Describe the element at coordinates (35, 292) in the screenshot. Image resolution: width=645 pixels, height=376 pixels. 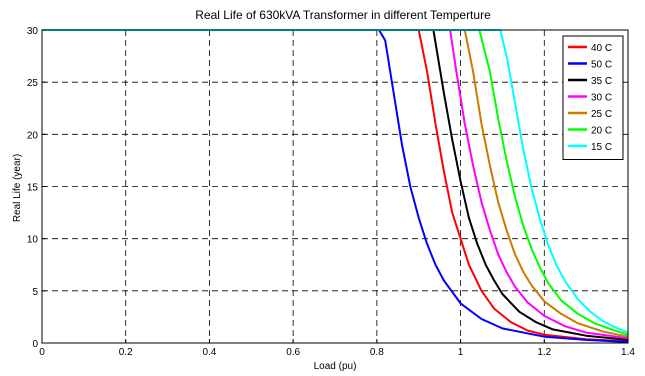
I see `y-tick-label: 5` at that location.